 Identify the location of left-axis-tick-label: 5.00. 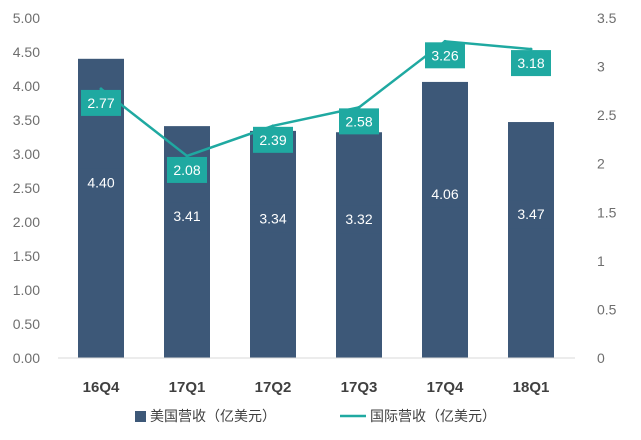
(26, 18).